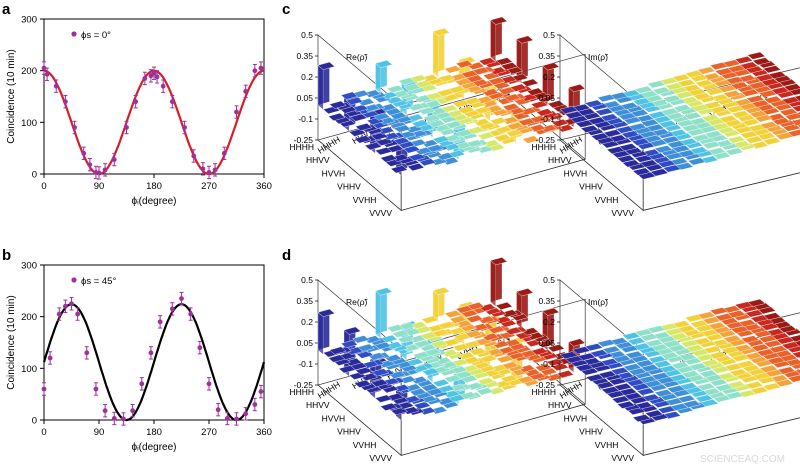 The height and width of the screenshot is (468, 800). I want to click on x-tick-label: 360, so click(264, 186).